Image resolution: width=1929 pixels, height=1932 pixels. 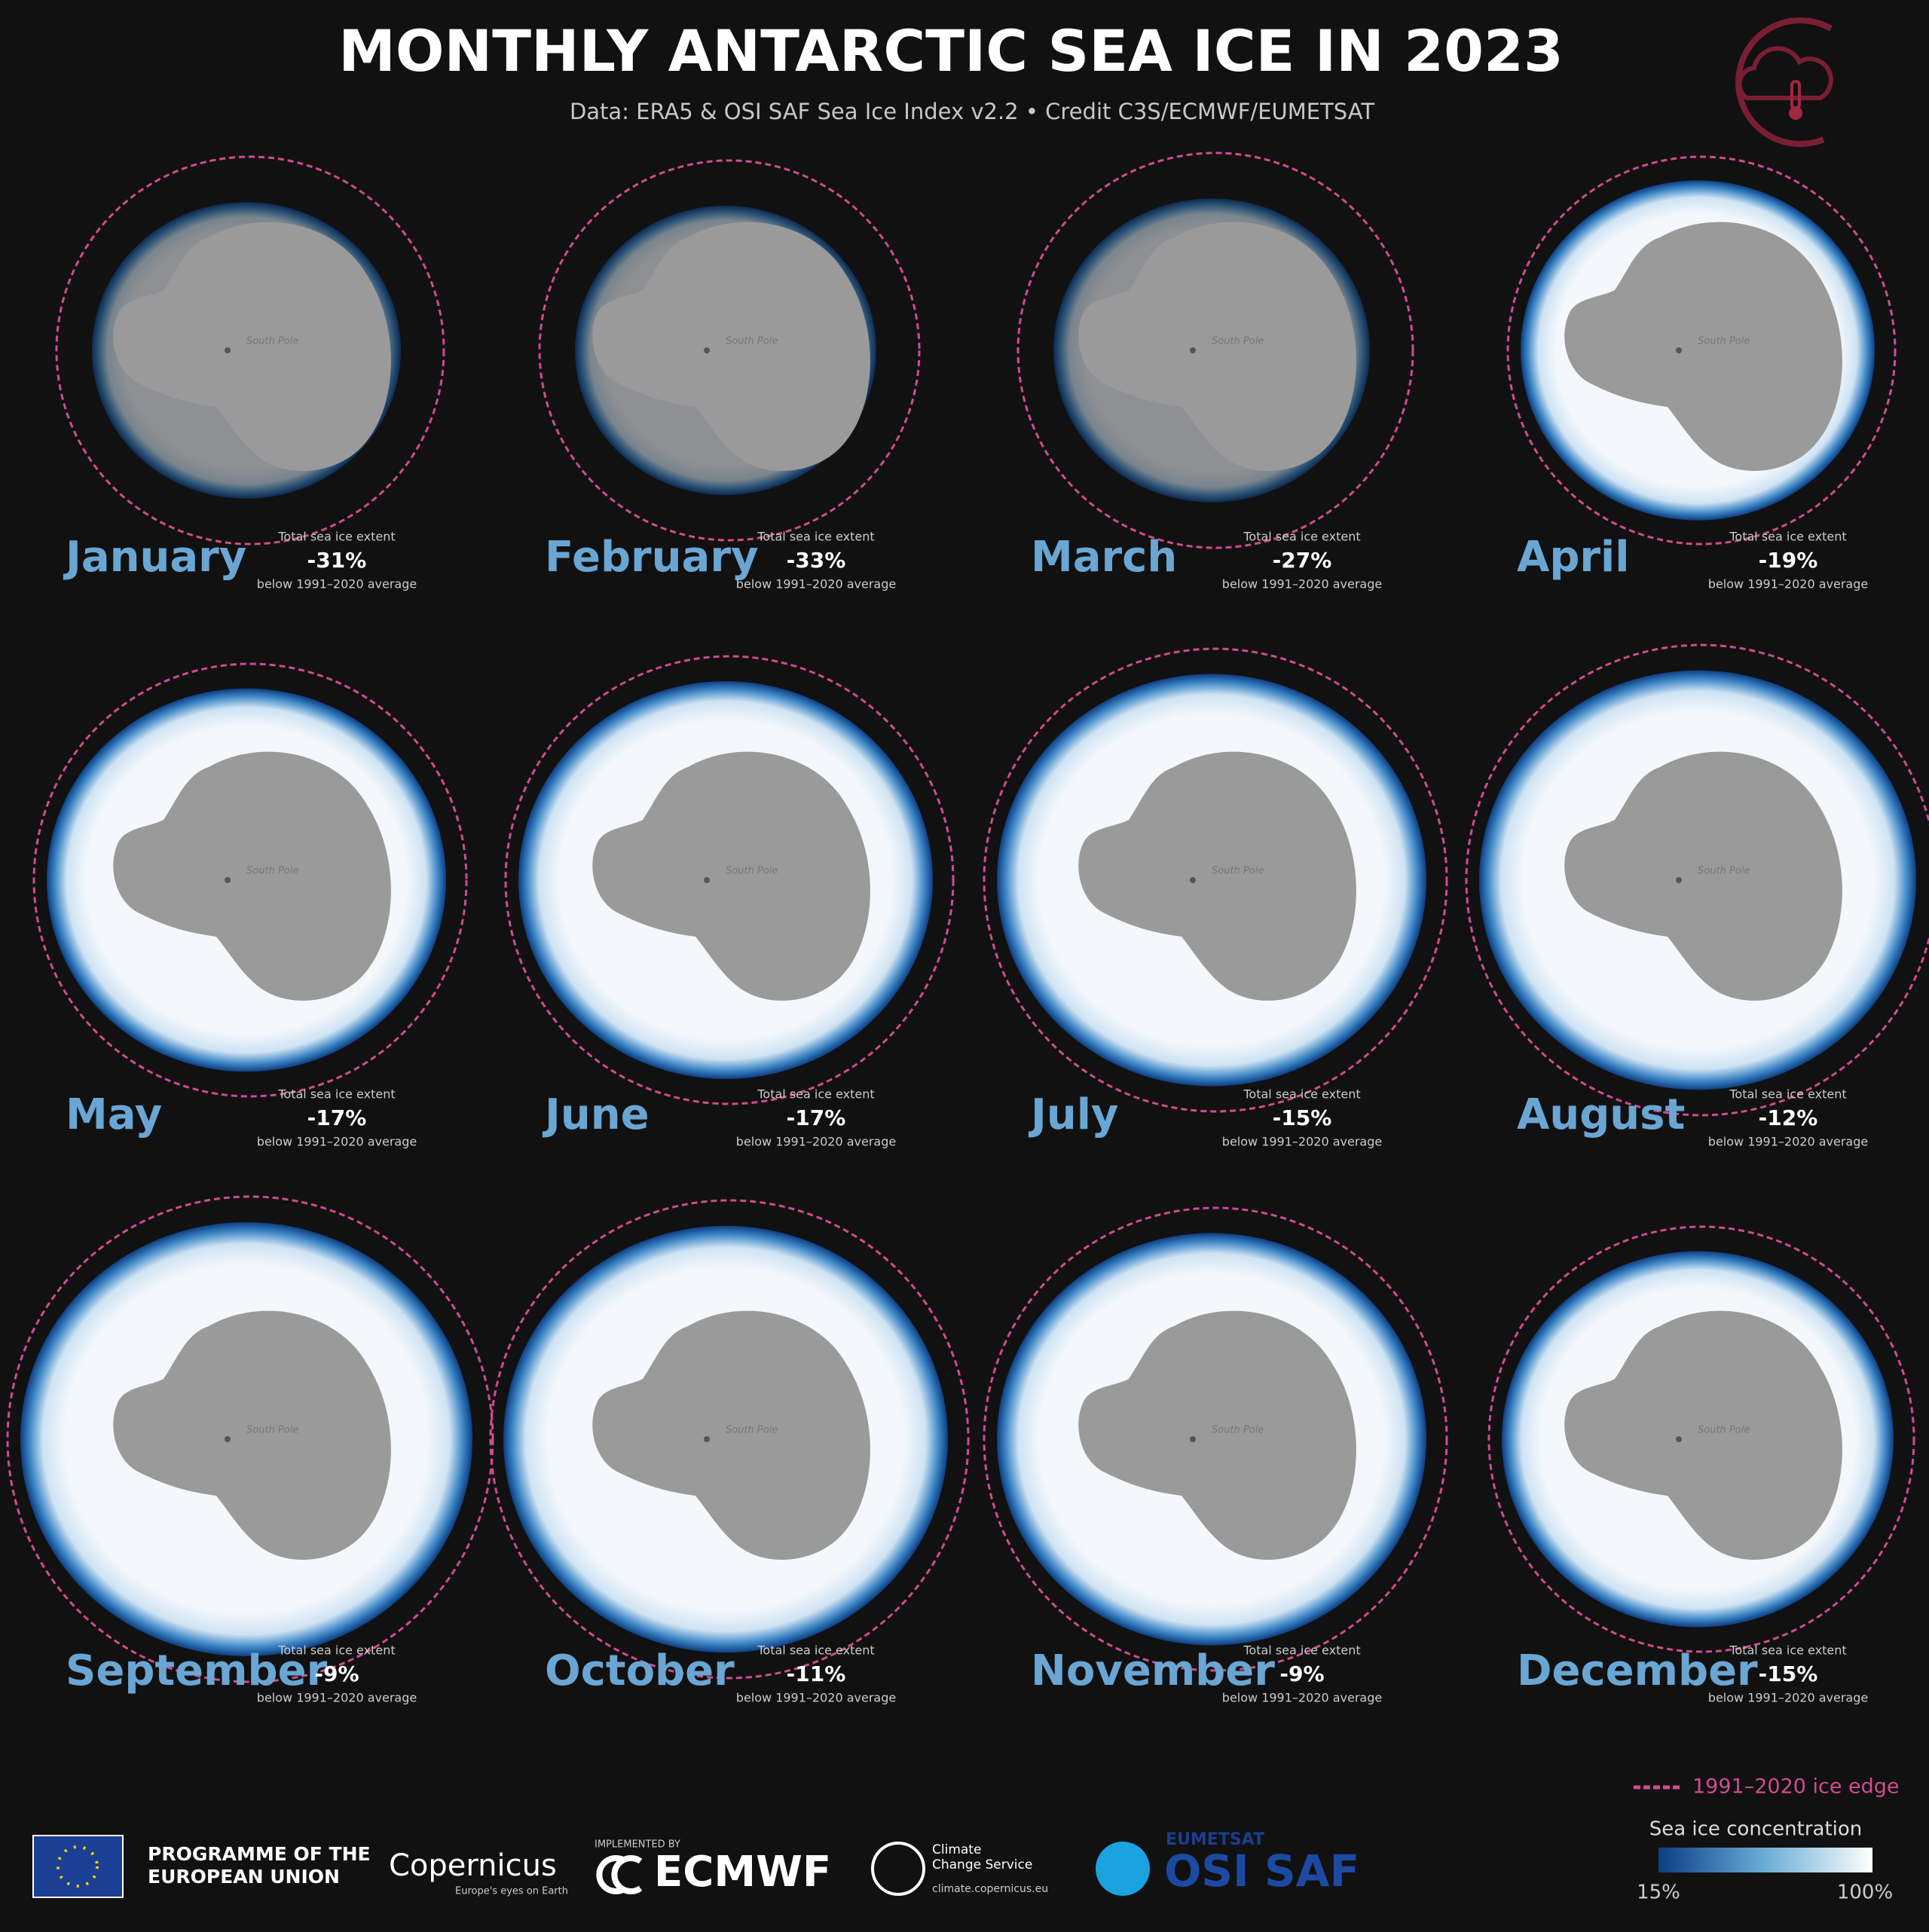 What do you see at coordinates (337, 1117) in the screenshot?
I see `anomaly: -17%` at bounding box center [337, 1117].